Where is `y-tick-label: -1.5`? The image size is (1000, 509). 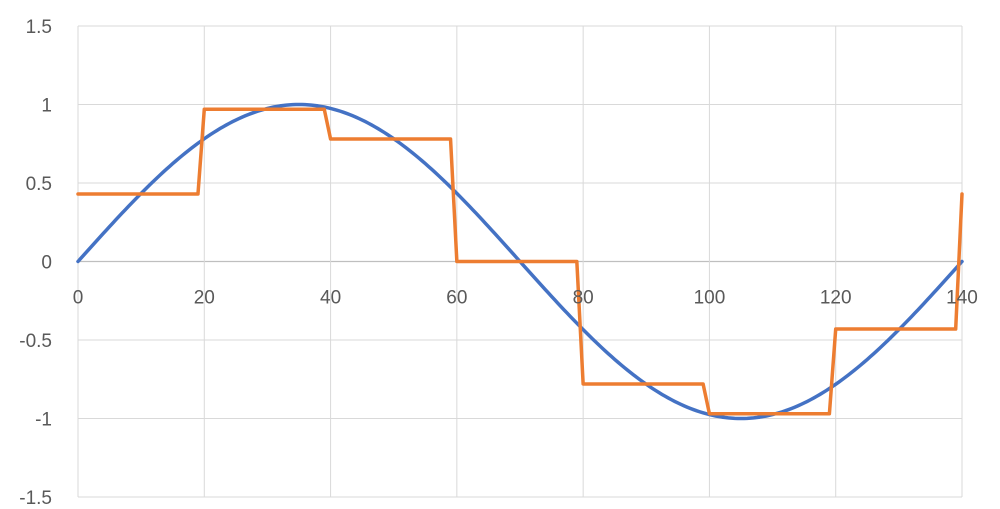 y-tick-label: -1.5 is located at coordinates (35, 498).